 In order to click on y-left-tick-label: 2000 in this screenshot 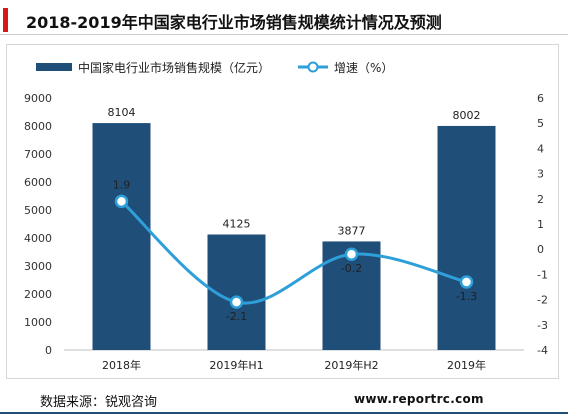, I will do `click(38, 294)`.